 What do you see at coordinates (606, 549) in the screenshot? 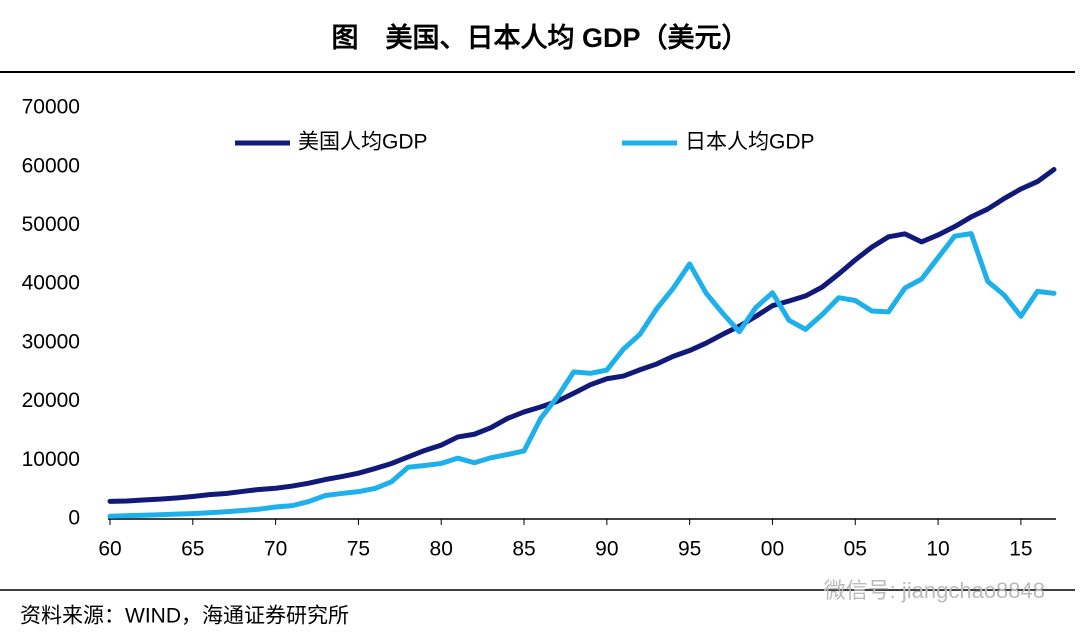
I see `x-tick-label: 90` at bounding box center [606, 549].